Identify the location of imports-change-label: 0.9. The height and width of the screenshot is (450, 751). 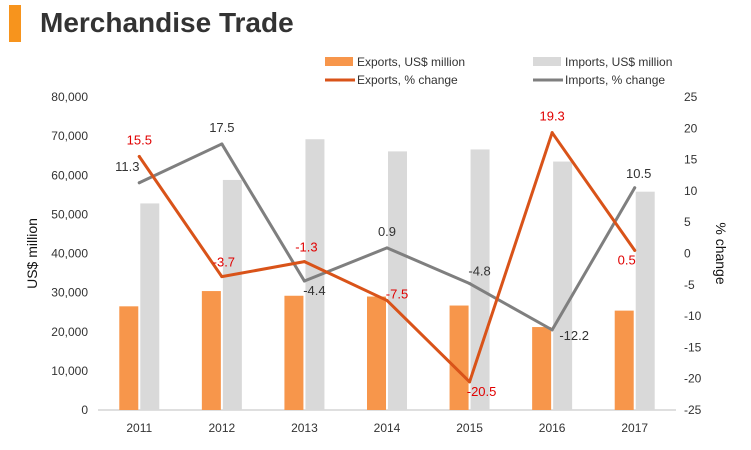
(387, 231).